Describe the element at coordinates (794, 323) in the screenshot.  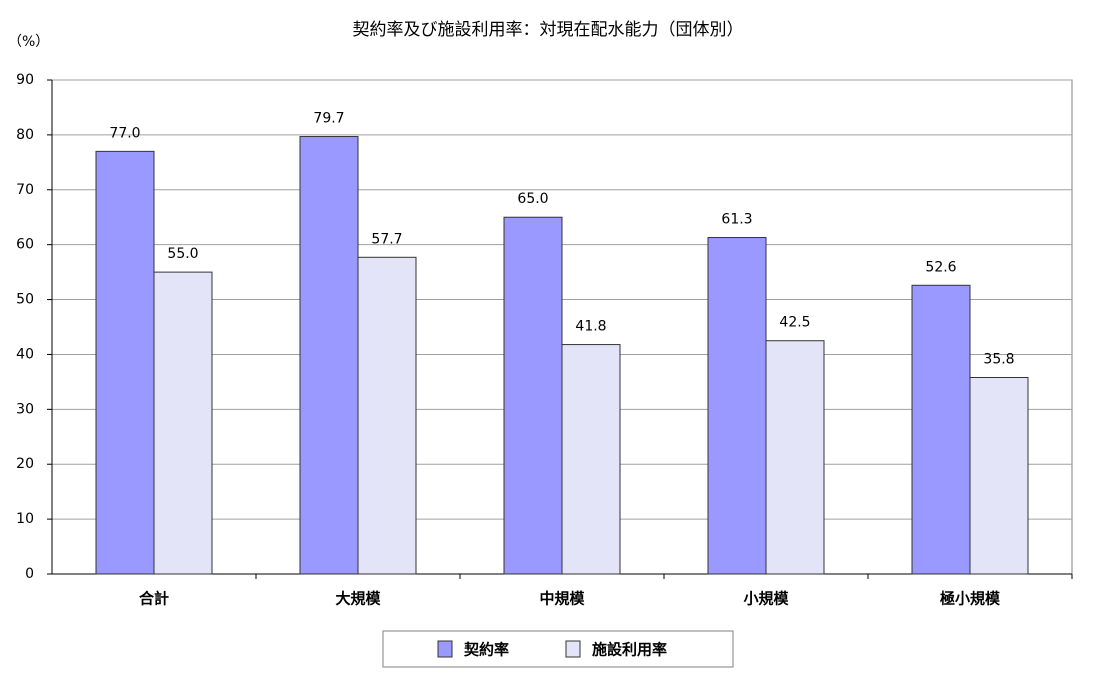
I see `value-label: 42.5` at that location.